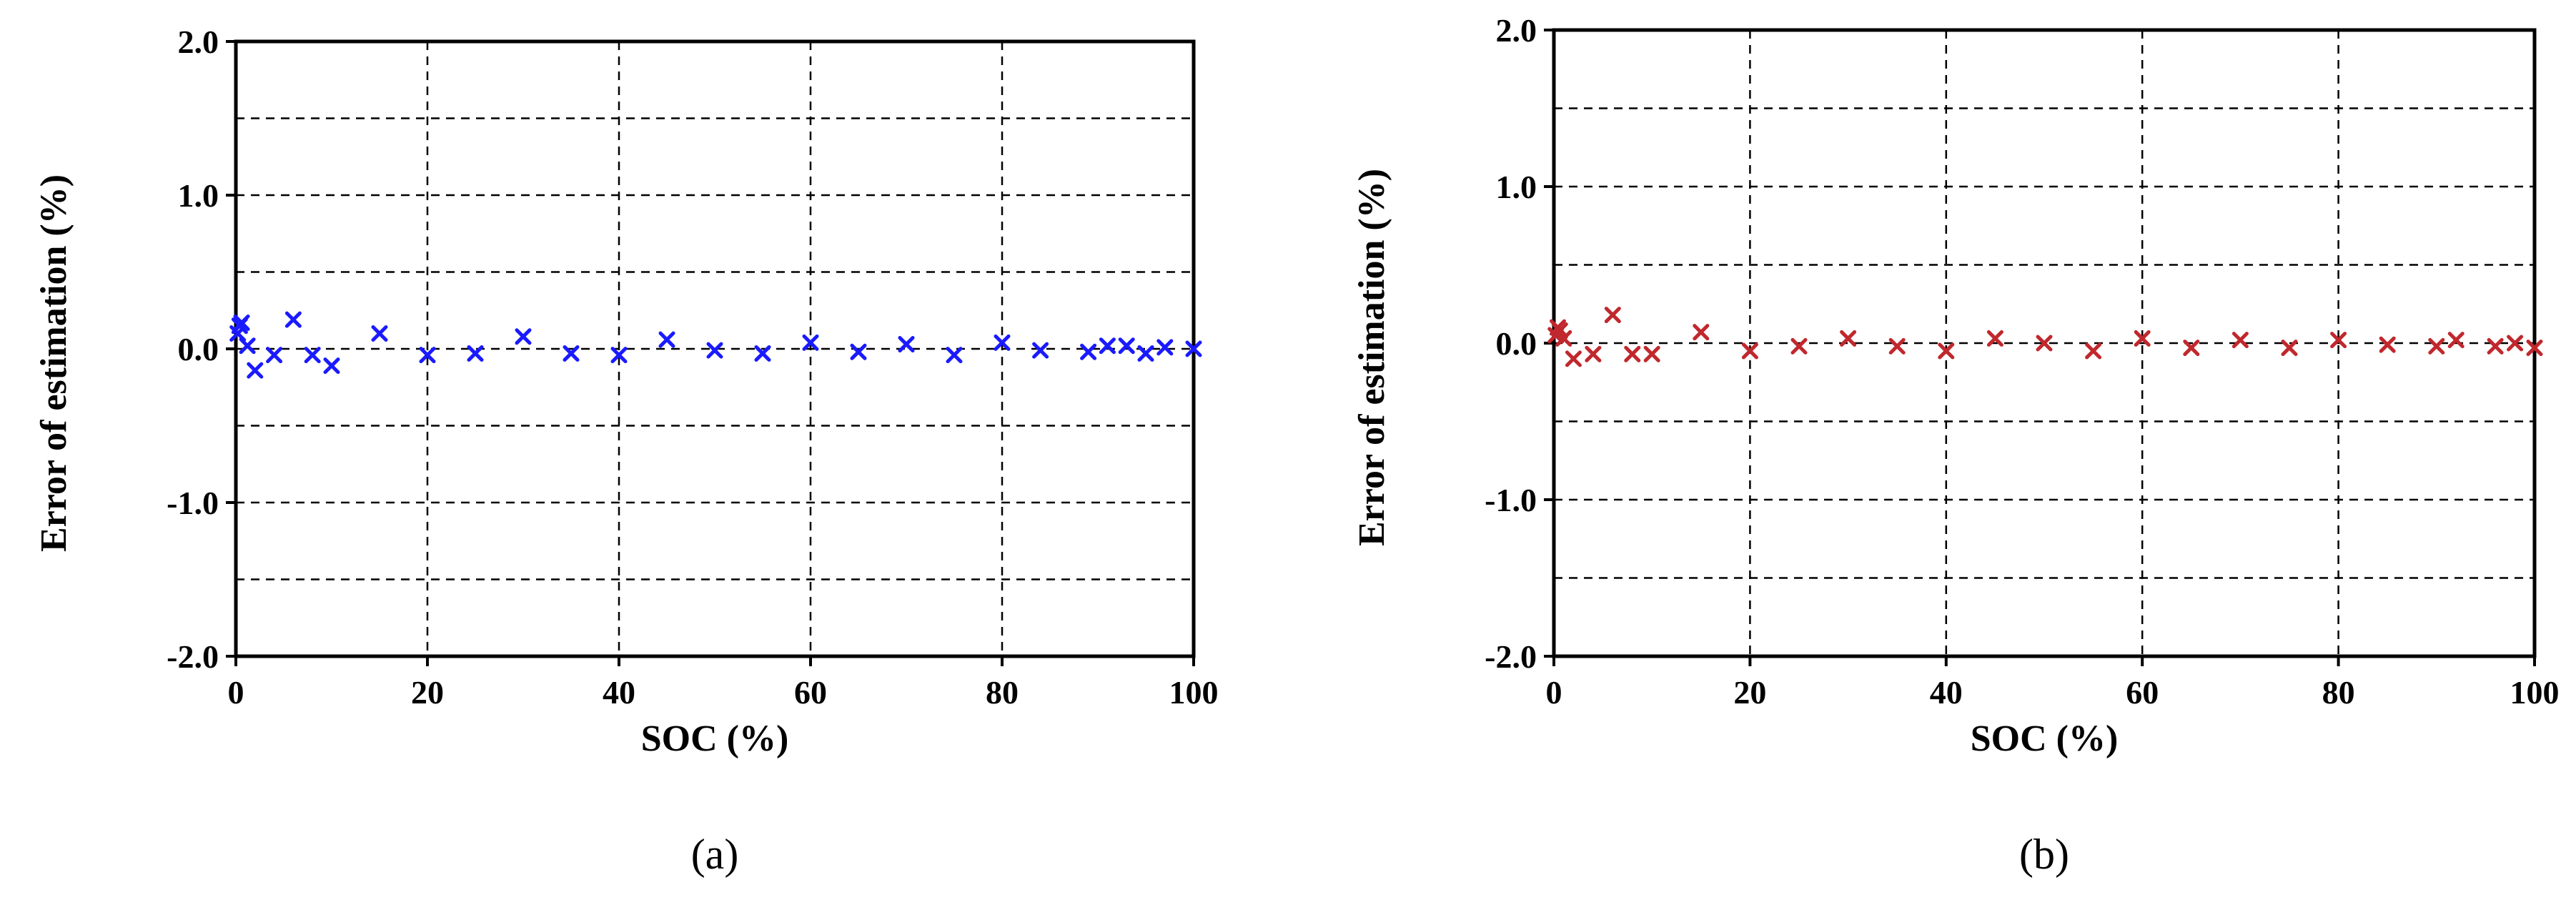 This screenshot has height=900, width=2576. What do you see at coordinates (715, 854) in the screenshot?
I see `panel-label: (a)` at bounding box center [715, 854].